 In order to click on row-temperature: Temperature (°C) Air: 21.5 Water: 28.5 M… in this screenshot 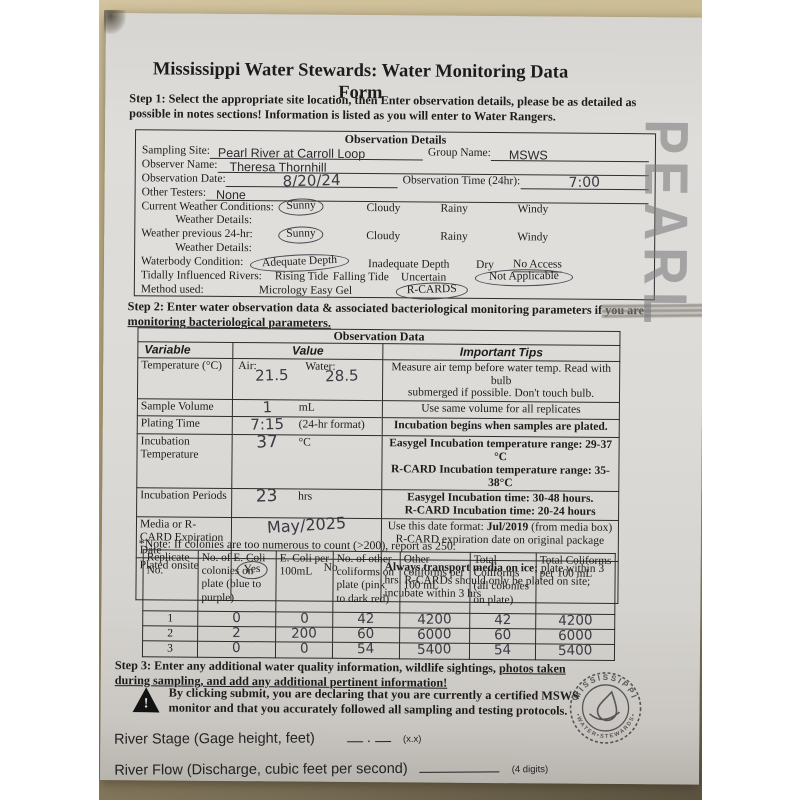, I will do `click(378, 380)`.